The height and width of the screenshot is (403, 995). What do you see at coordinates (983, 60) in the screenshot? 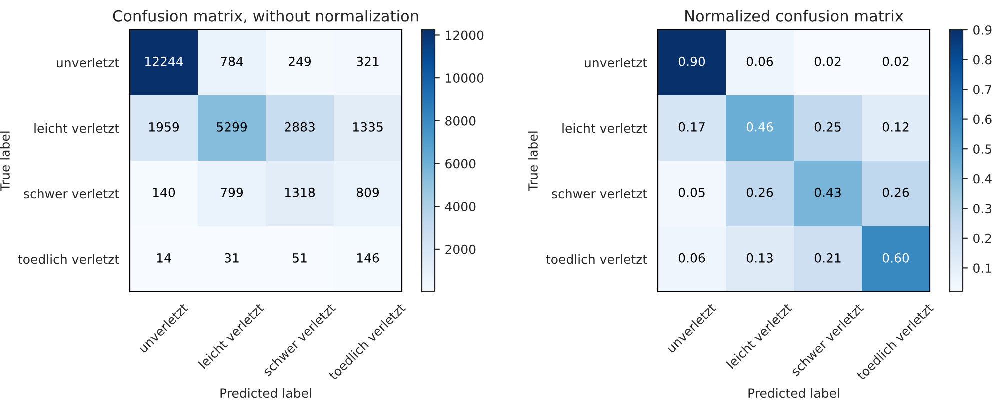
I see `color-bar-label: 0.8` at bounding box center [983, 60].